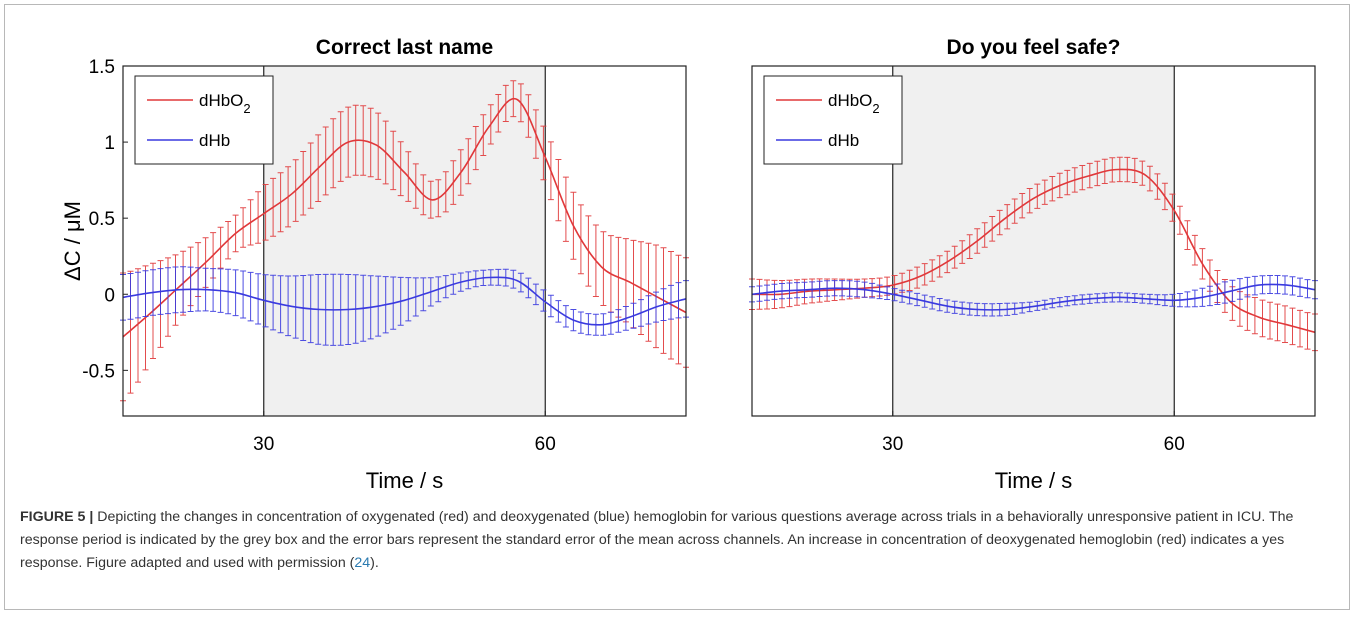  Describe the element at coordinates (109, 143) in the screenshot. I see `y-tick-label: 1` at that location.